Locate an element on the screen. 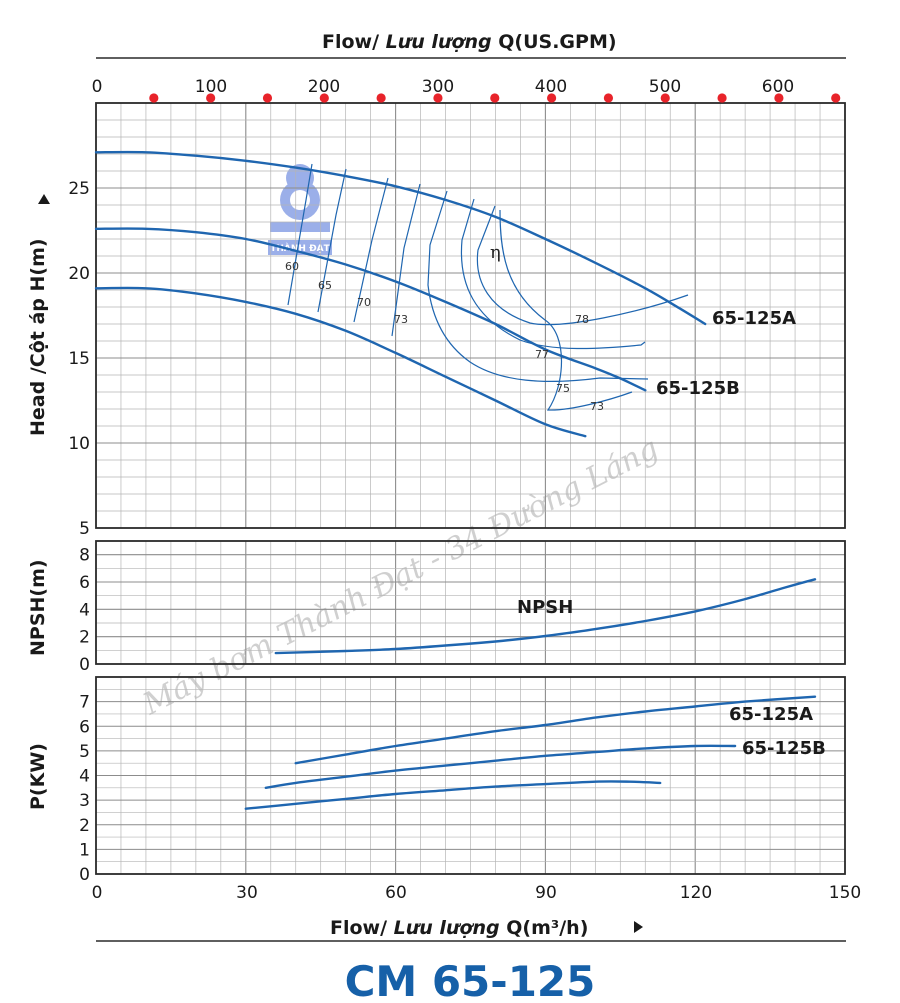  y-tick-label: 20 is located at coordinates (79, 274).